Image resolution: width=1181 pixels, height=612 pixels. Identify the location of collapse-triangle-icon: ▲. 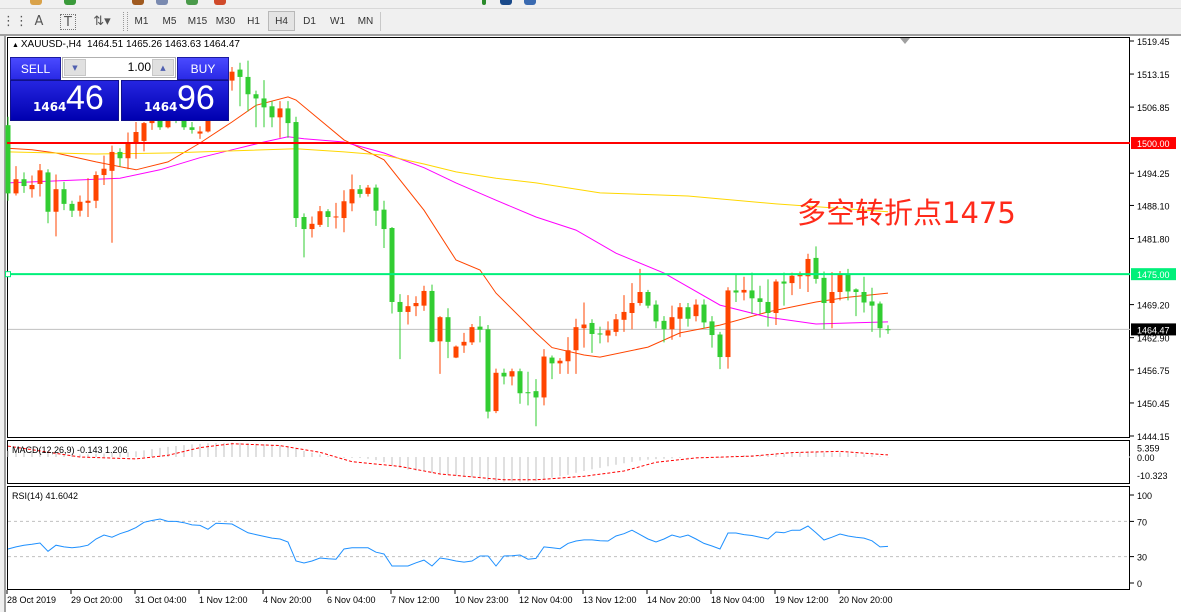
(16, 45).